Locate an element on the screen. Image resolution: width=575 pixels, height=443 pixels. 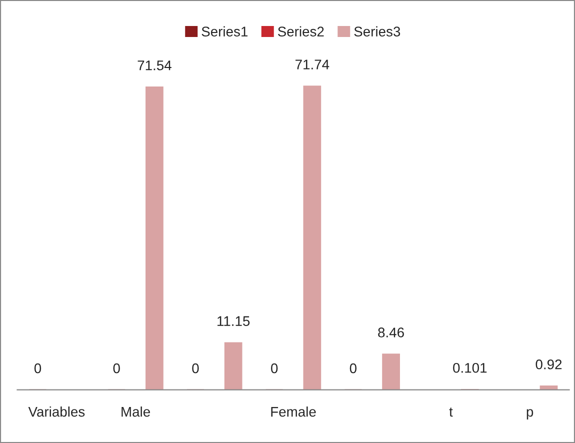
data-label: 71.74 is located at coordinates (313, 65).